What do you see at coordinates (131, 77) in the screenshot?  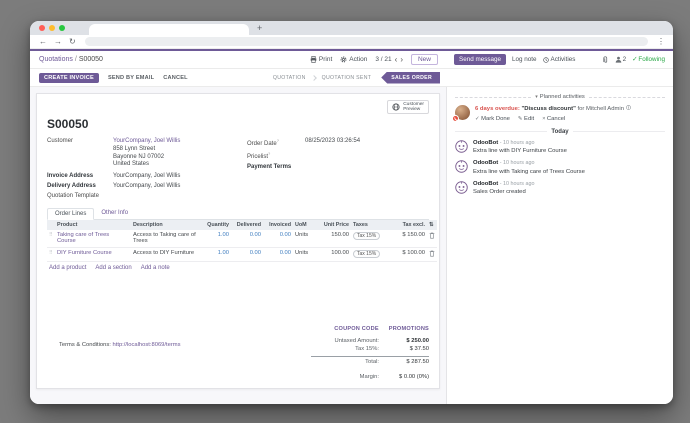 I see `send-by-email-button: SEND BY EMAIL` at bounding box center [131, 77].